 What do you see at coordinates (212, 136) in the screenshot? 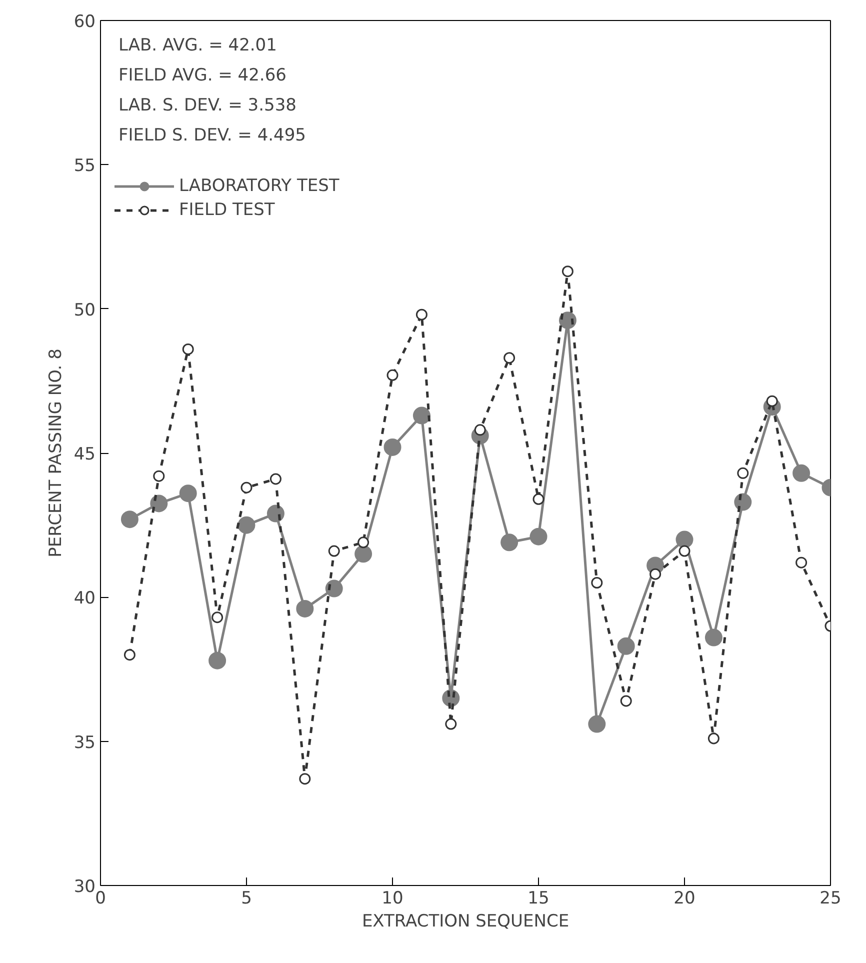
I see `annotation: FIELD S. DEV. = 4.495` at bounding box center [212, 136].